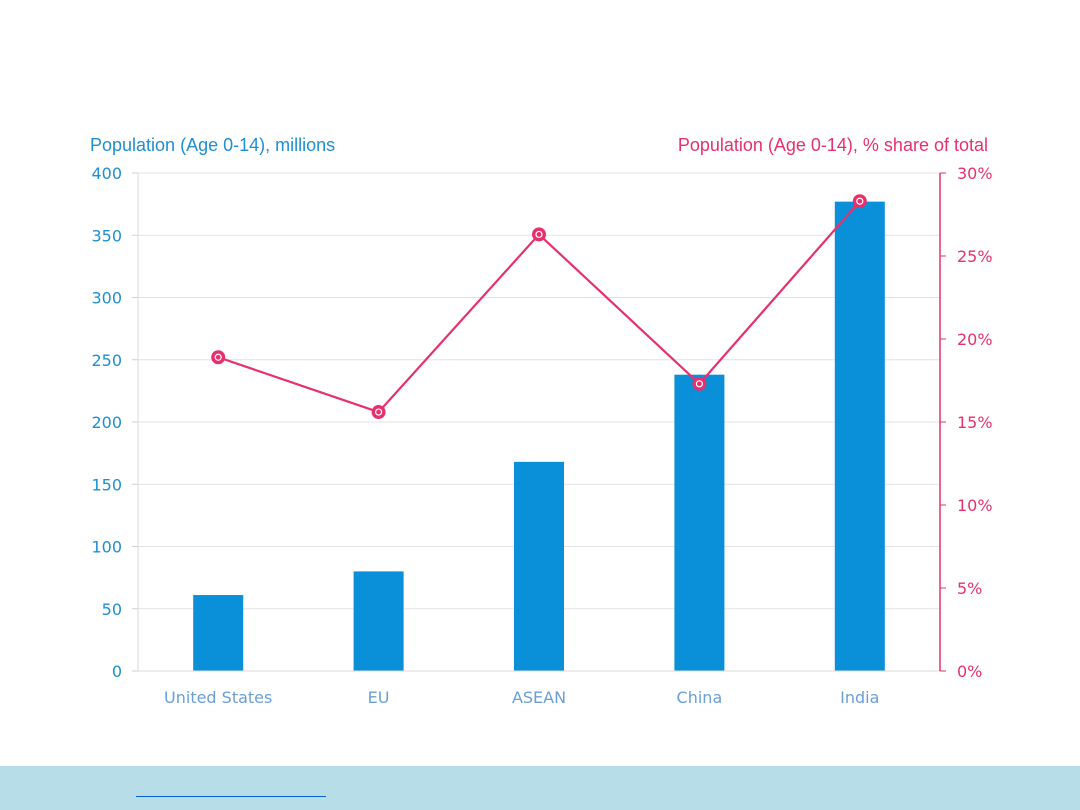  Describe the element at coordinates (975, 173) in the screenshot. I see `right-tick-label: 30%` at that location.